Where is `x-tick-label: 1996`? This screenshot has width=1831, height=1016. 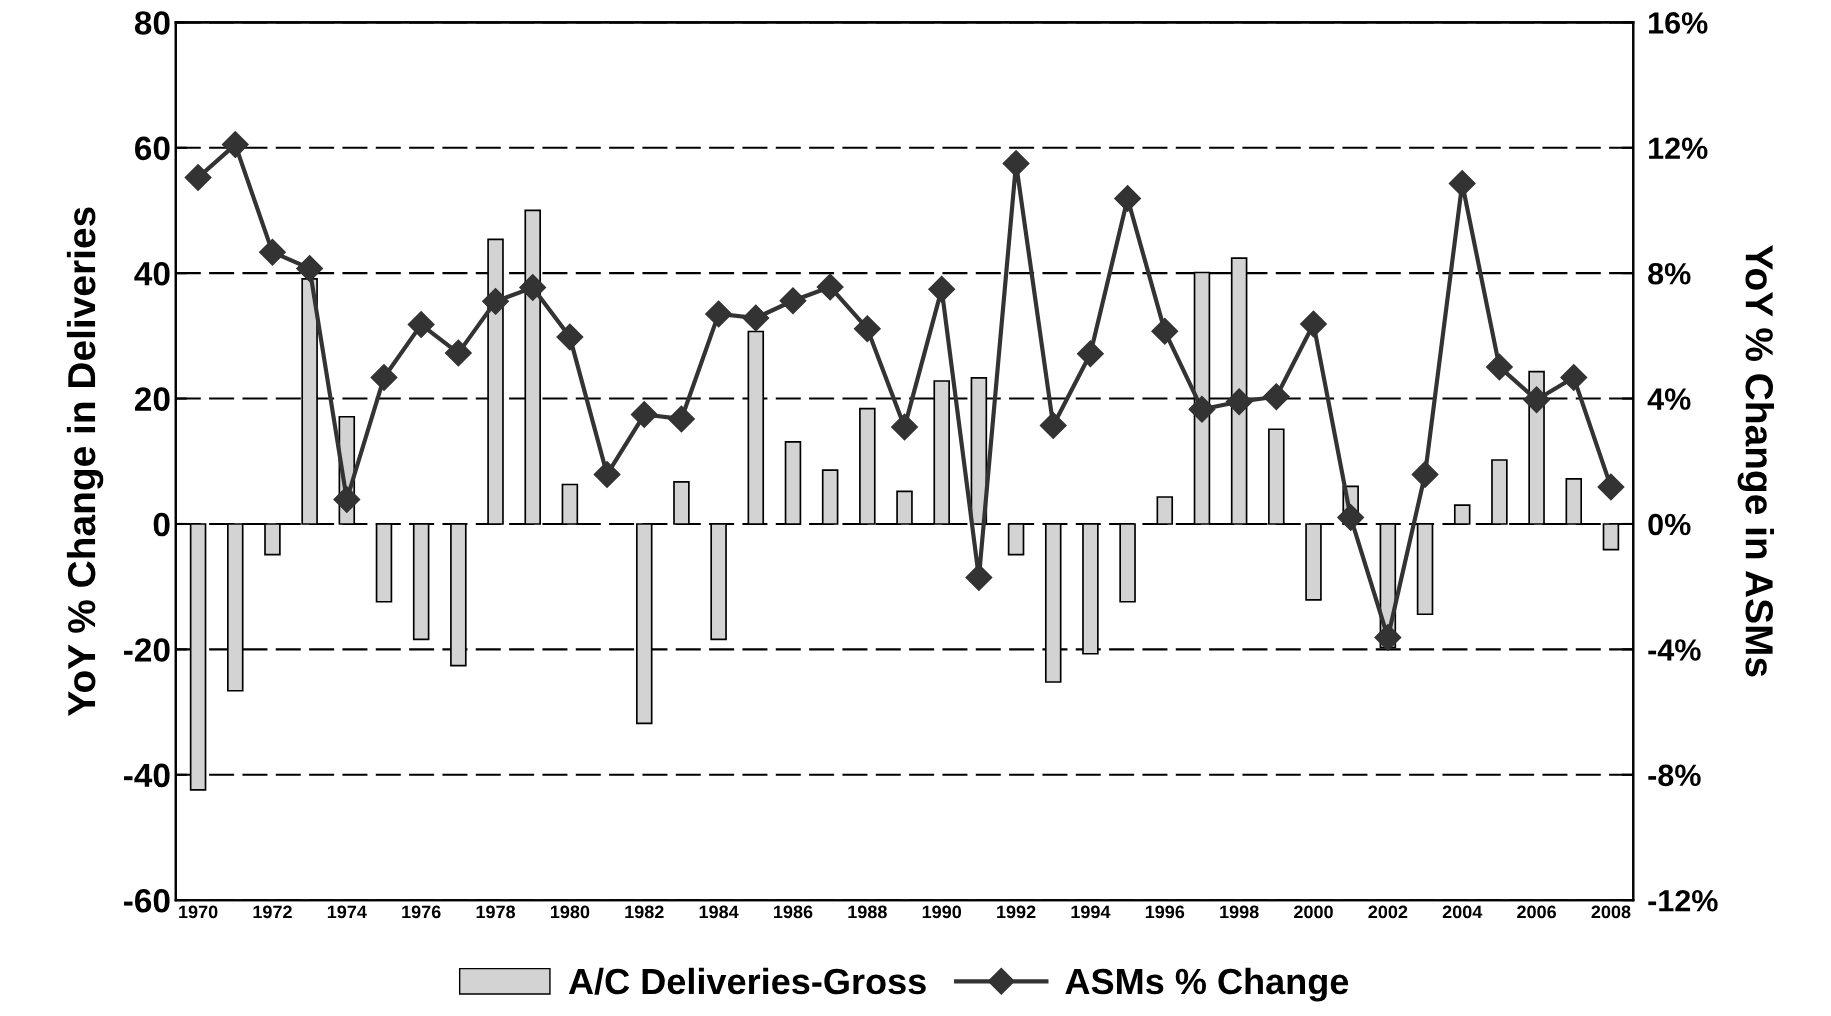 x-tick-label: 1996 is located at coordinates (1165, 912).